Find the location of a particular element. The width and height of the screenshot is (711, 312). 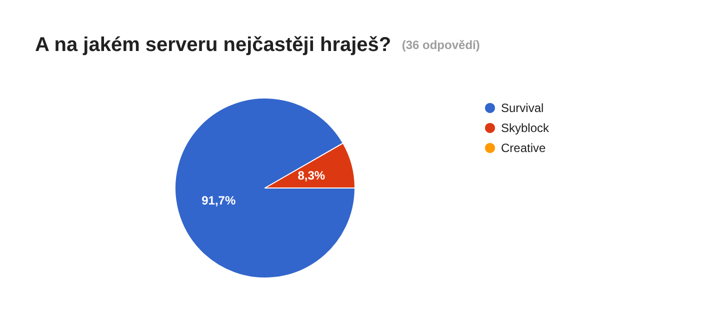

chart-title: A na jakém serveru nejčastěji hraješ? is located at coordinates (213, 45).